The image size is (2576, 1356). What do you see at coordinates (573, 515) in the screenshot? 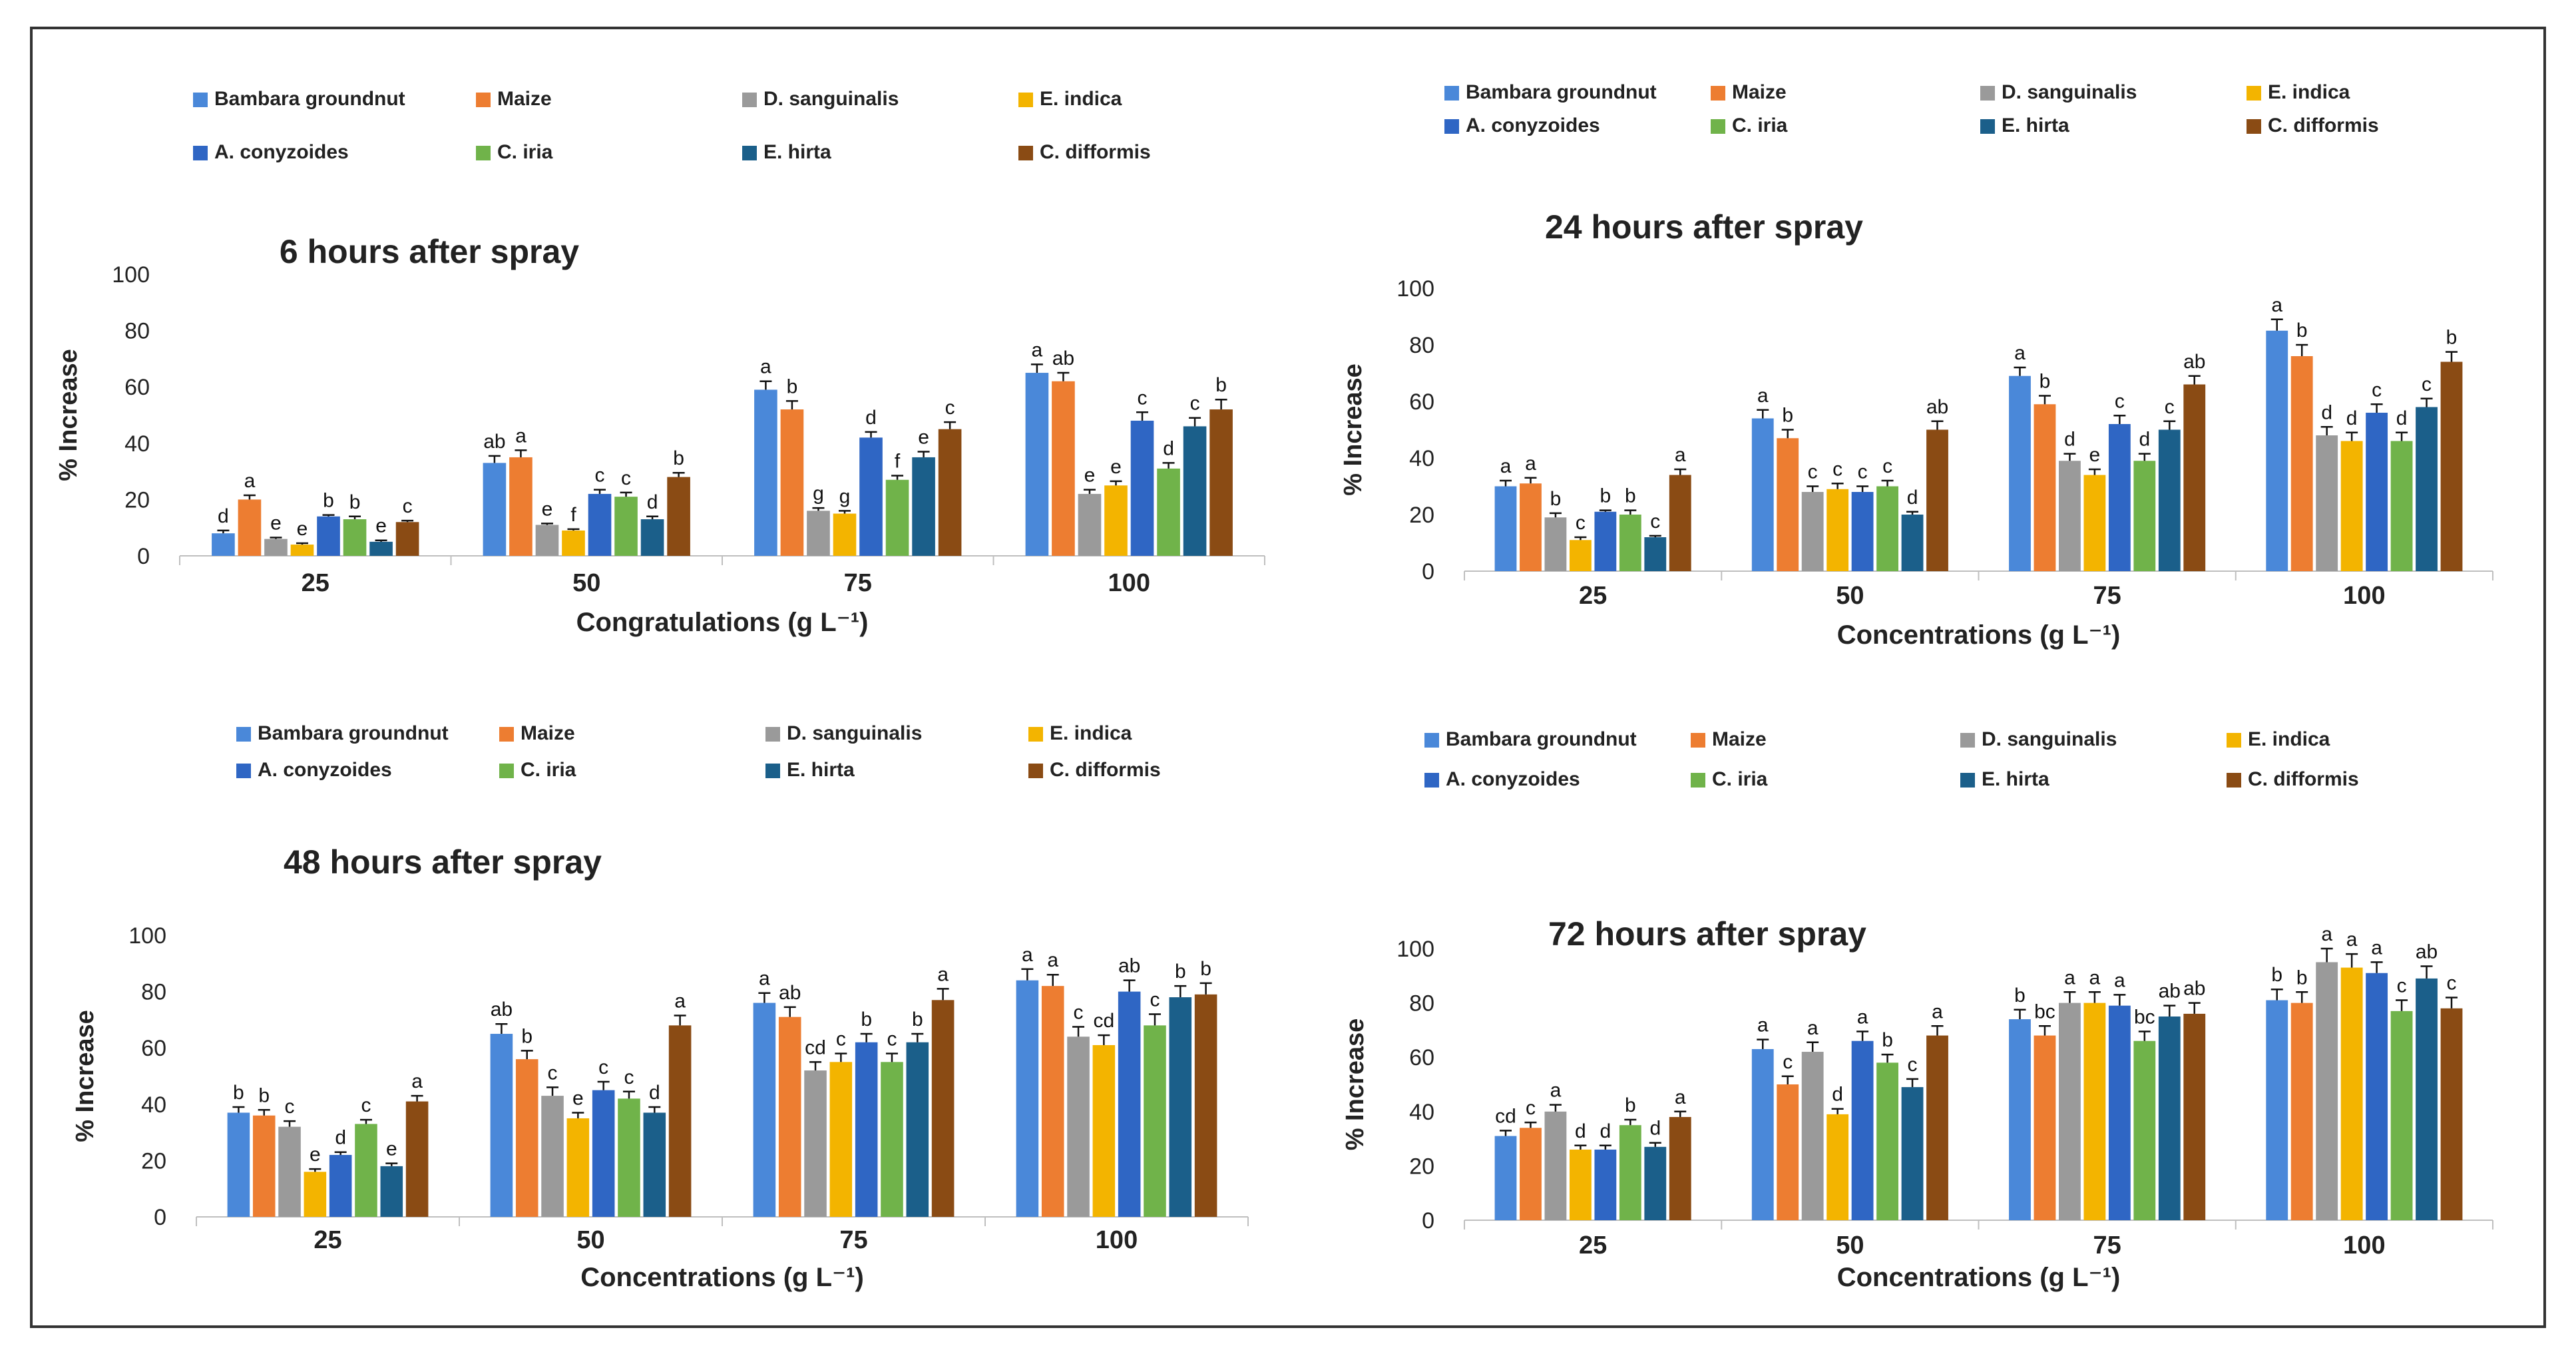
I see `significance-label: f` at bounding box center [573, 515].